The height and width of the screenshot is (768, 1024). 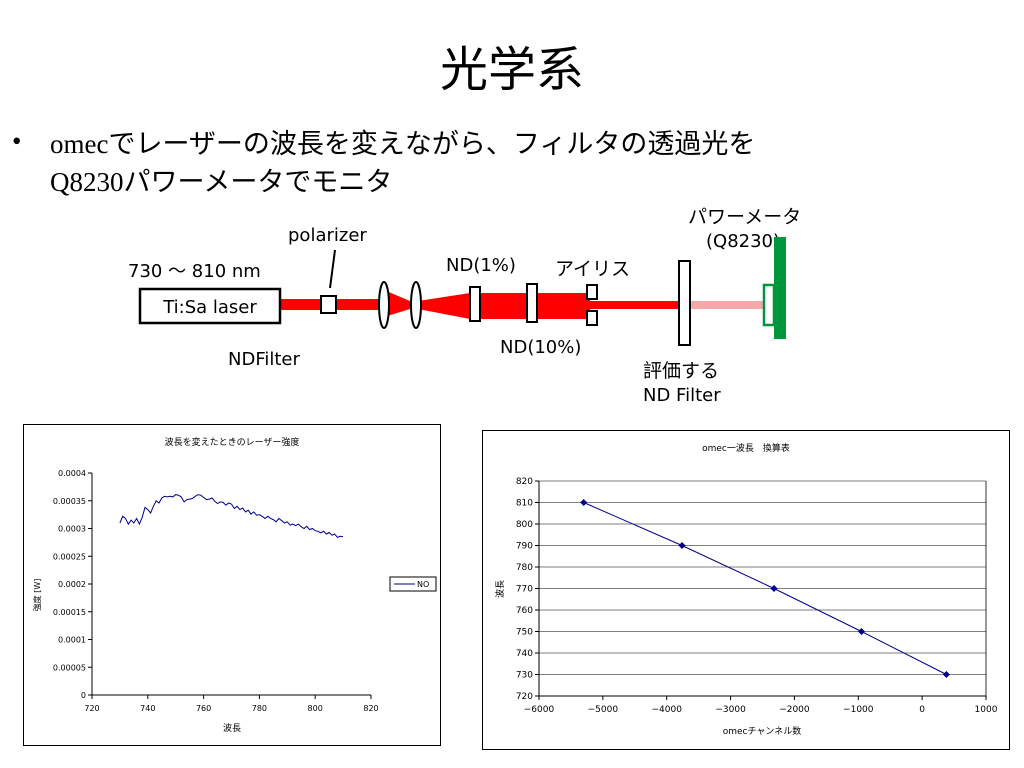 What do you see at coordinates (524, 611) in the screenshot?
I see `y-tick-label: 760` at bounding box center [524, 611].